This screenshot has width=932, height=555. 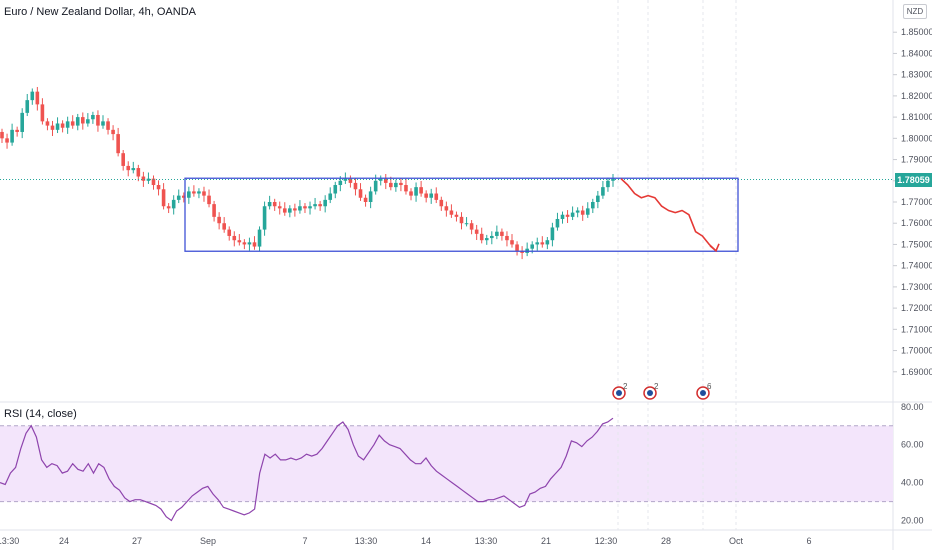 What do you see at coordinates (100, 12) in the screenshot?
I see `symbol-title: Euro / New Zealand Dollar, 4h, OANDA` at bounding box center [100, 12].